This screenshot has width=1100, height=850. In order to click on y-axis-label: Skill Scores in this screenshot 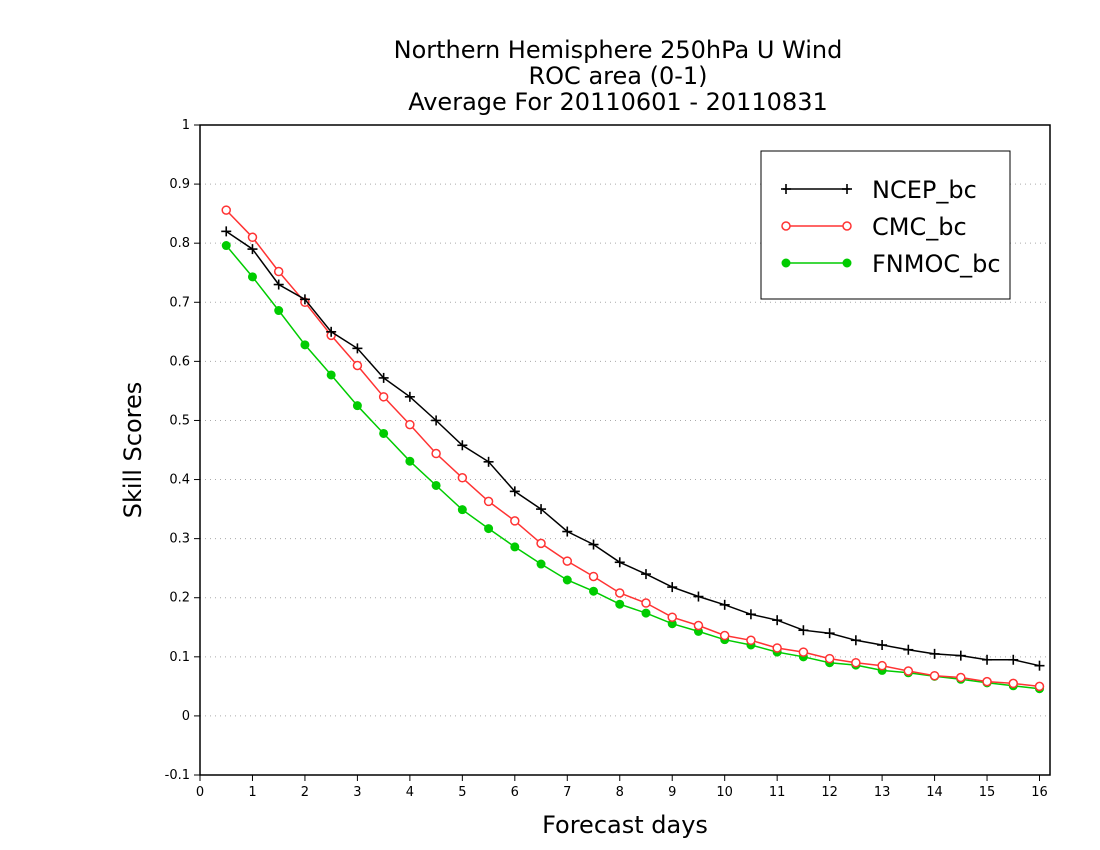, I will do `click(133, 450)`.